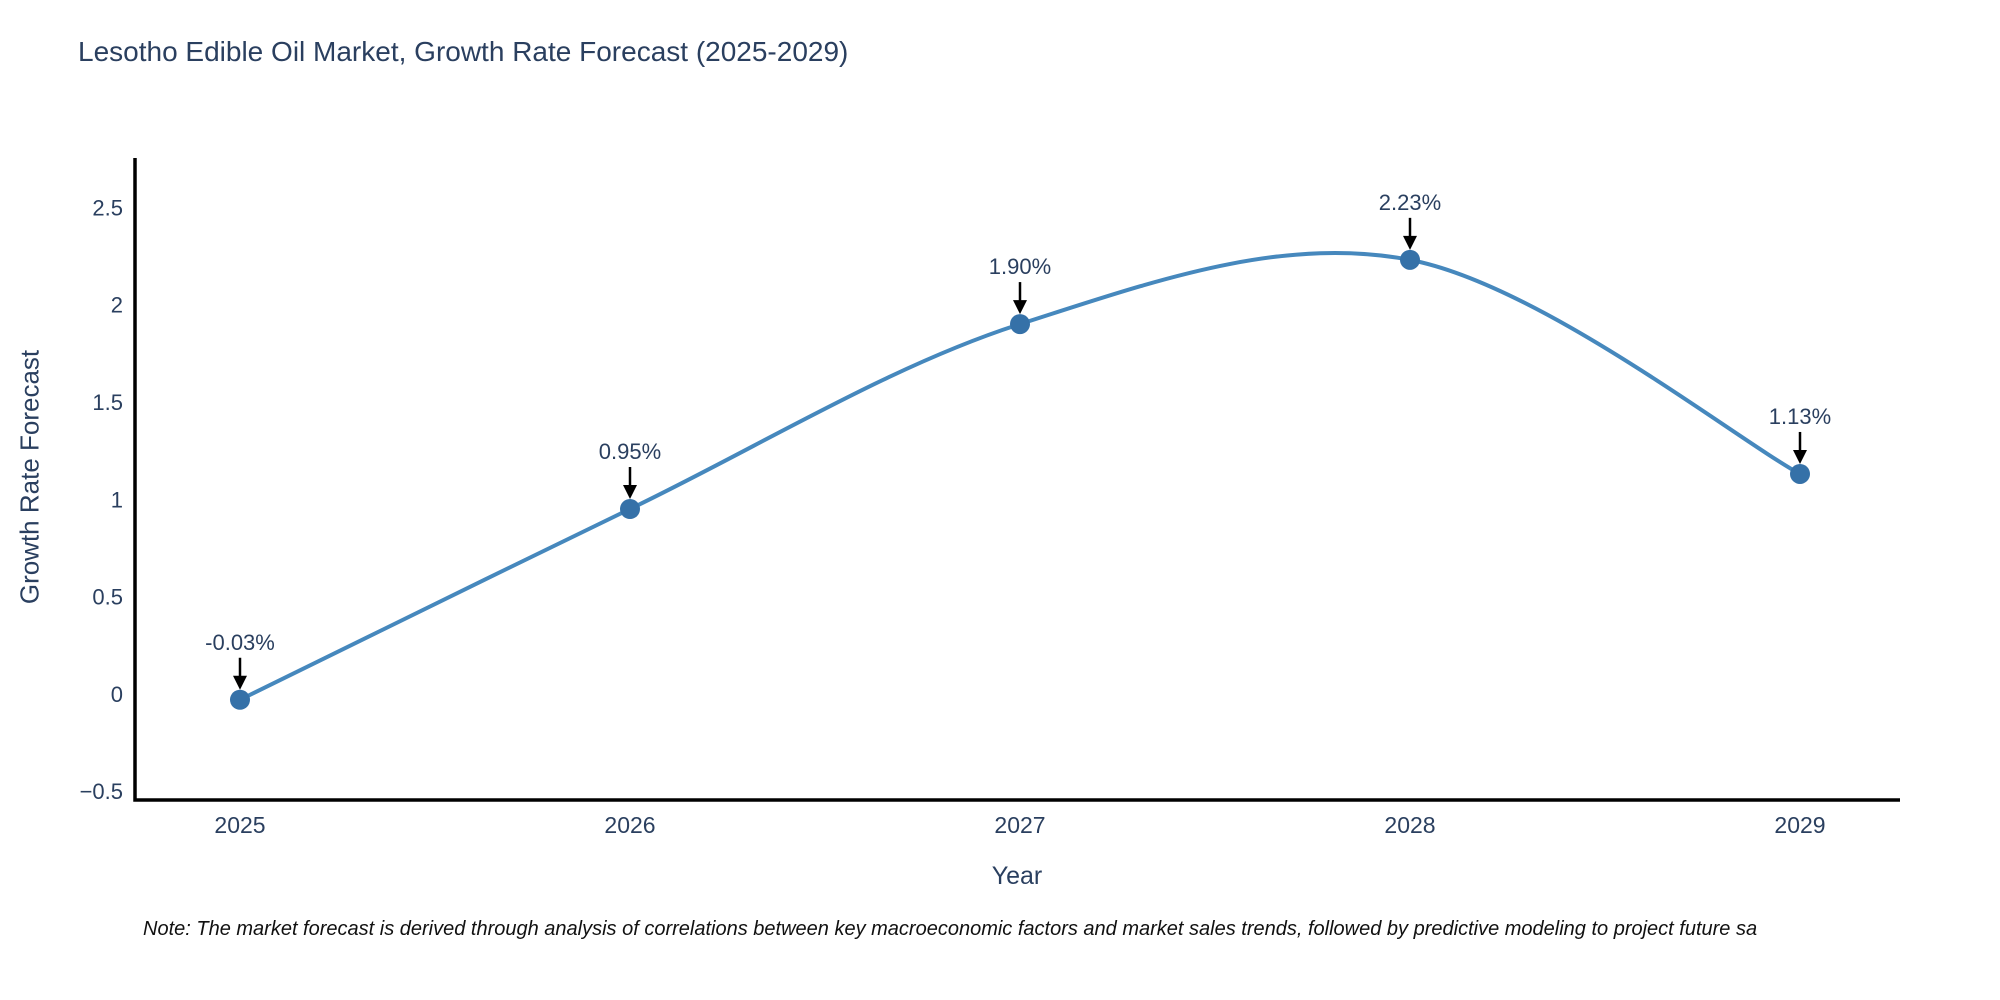 This screenshot has width=2000, height=1000. What do you see at coordinates (1800, 416) in the screenshot?
I see `annotation-label: 1.13%` at bounding box center [1800, 416].